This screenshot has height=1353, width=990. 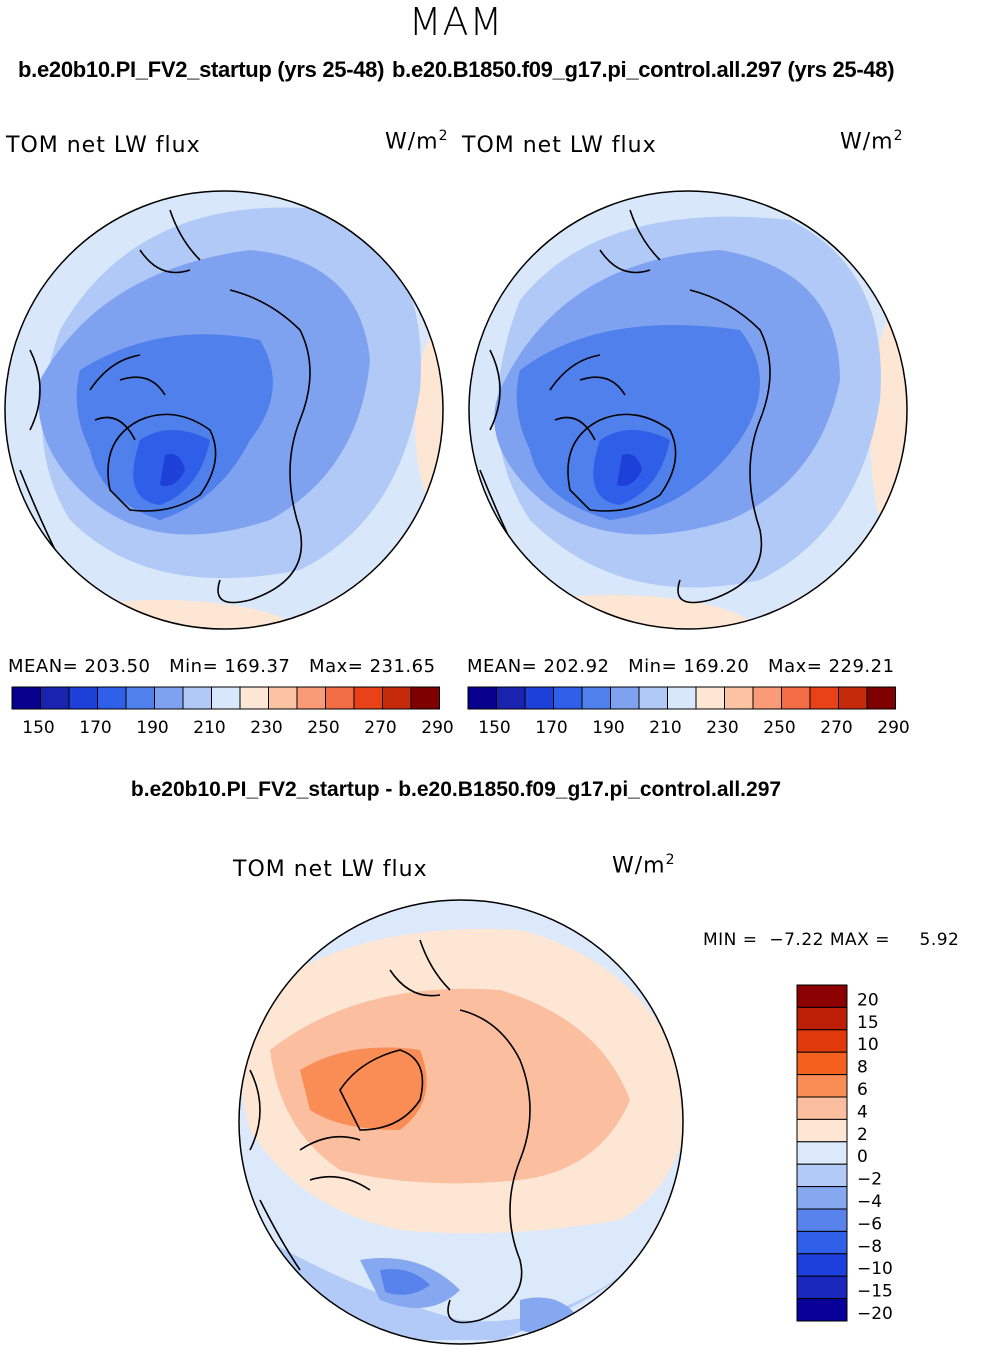 What do you see at coordinates (456, 22) in the screenshot?
I see `season-title: MAM` at bounding box center [456, 22].